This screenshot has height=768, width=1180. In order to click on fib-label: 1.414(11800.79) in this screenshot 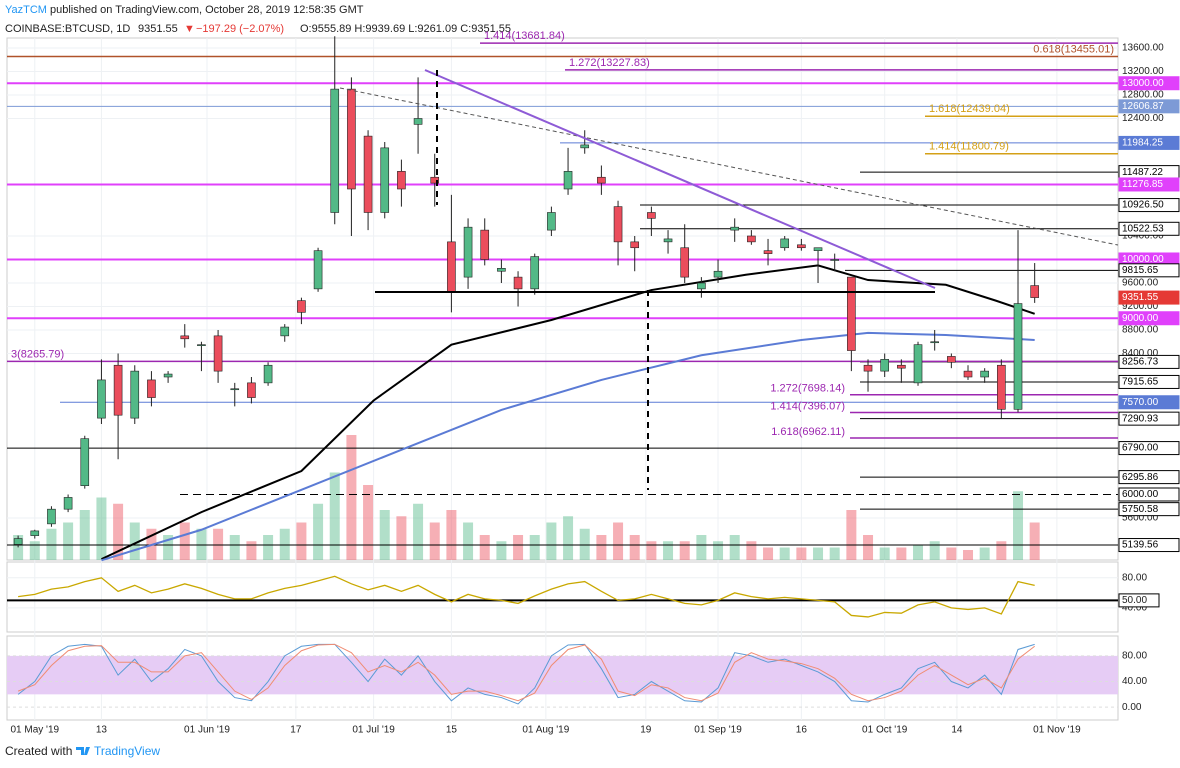, I will do `click(969, 147)`.